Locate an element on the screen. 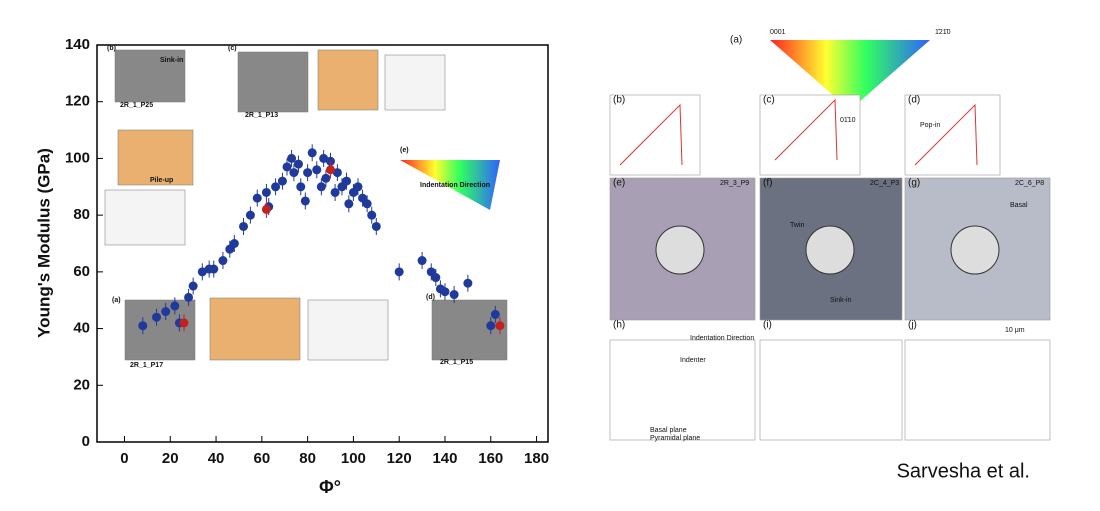  y-tick-label: 80 is located at coordinates (81, 214).